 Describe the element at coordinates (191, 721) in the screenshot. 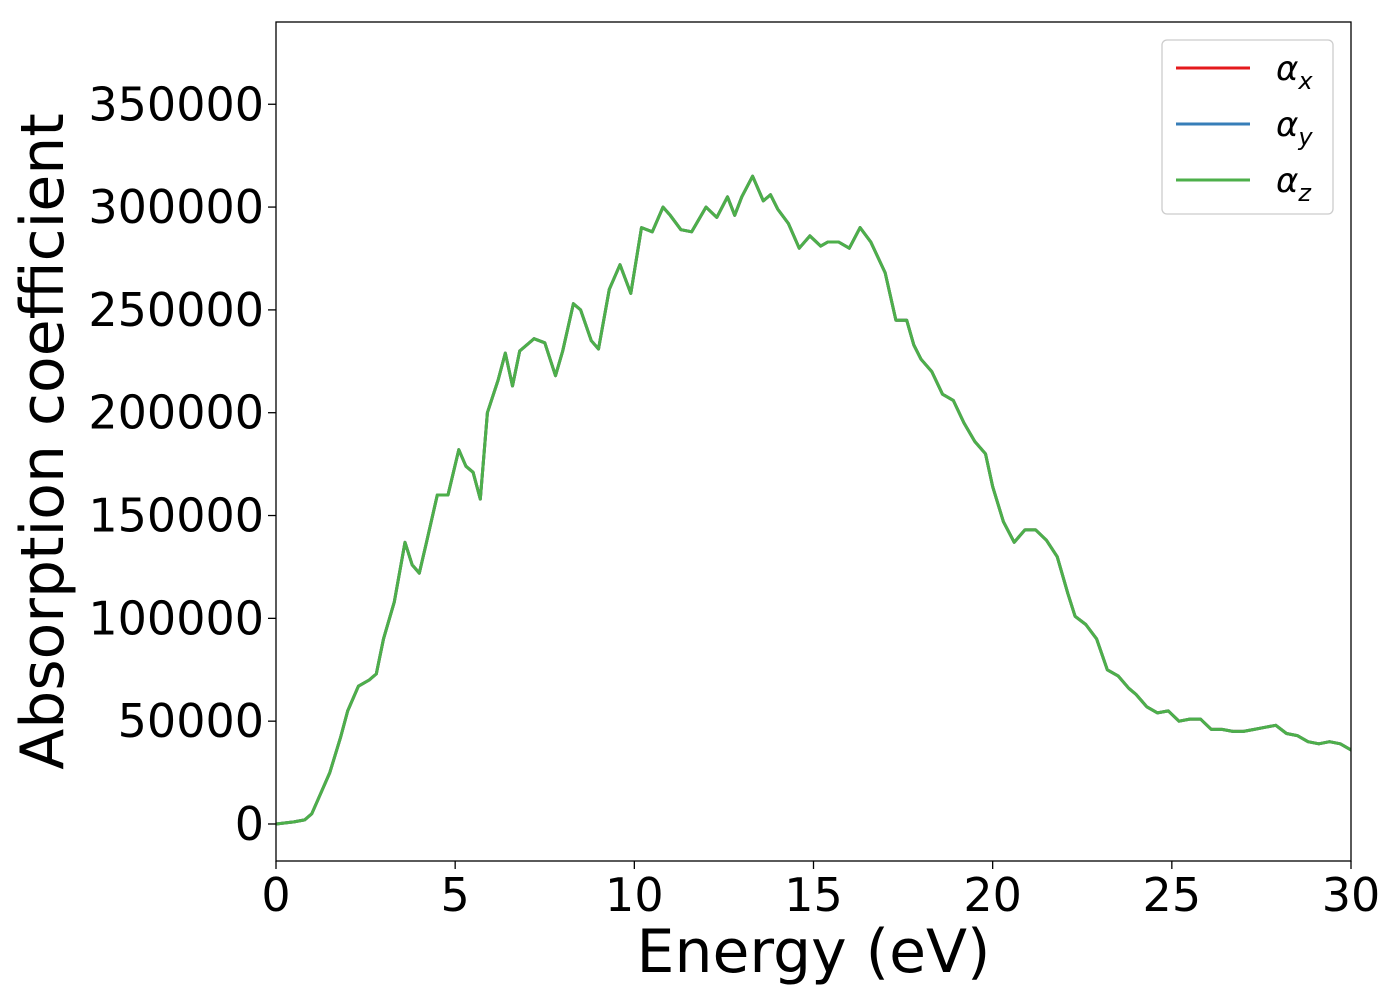

I see `y-tick-label: 50000` at that location.